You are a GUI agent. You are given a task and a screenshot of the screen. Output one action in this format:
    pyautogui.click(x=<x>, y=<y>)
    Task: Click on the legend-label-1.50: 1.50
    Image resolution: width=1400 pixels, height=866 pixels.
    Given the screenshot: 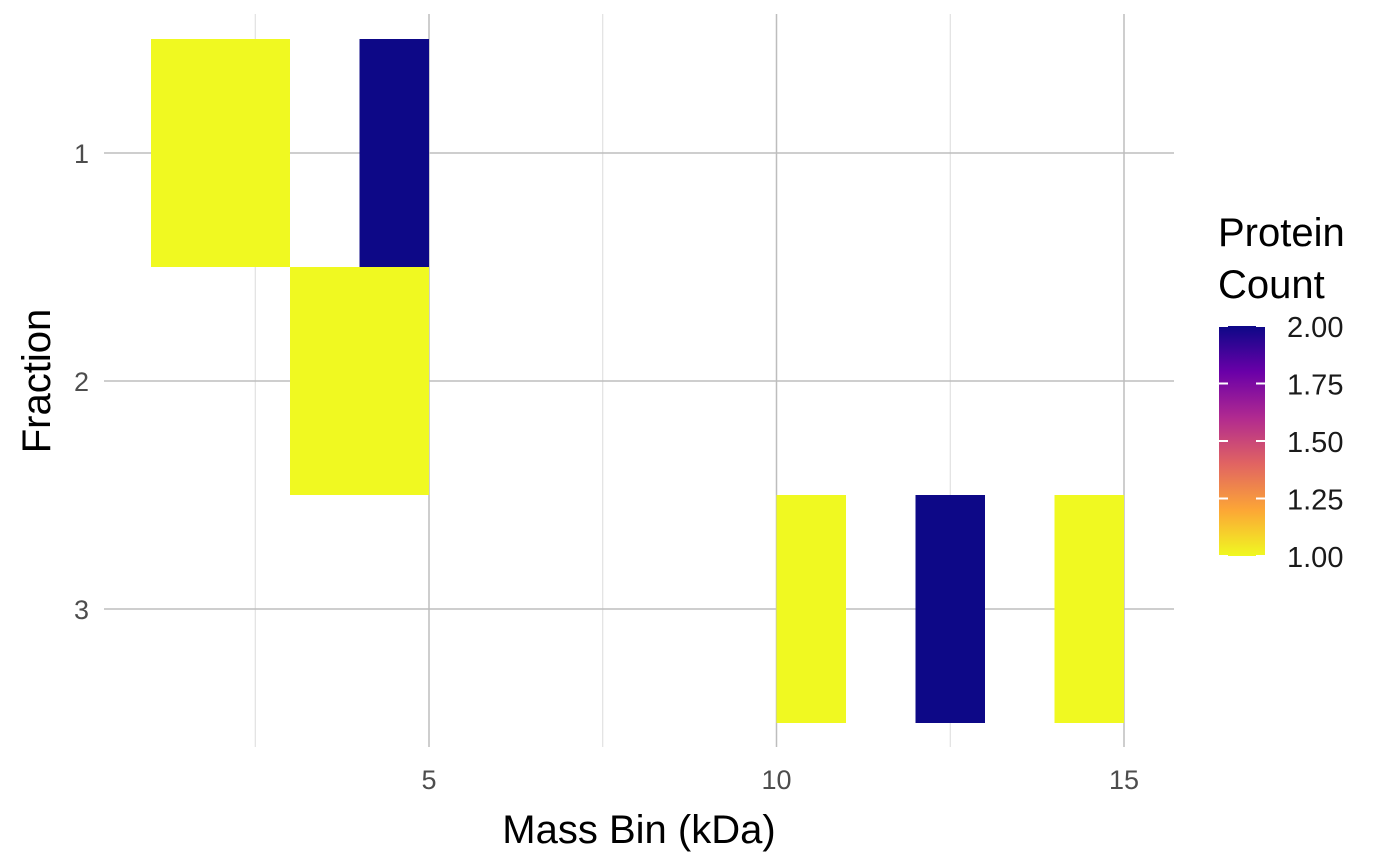 What is the action you would take?
    pyautogui.click(x=1315, y=443)
    